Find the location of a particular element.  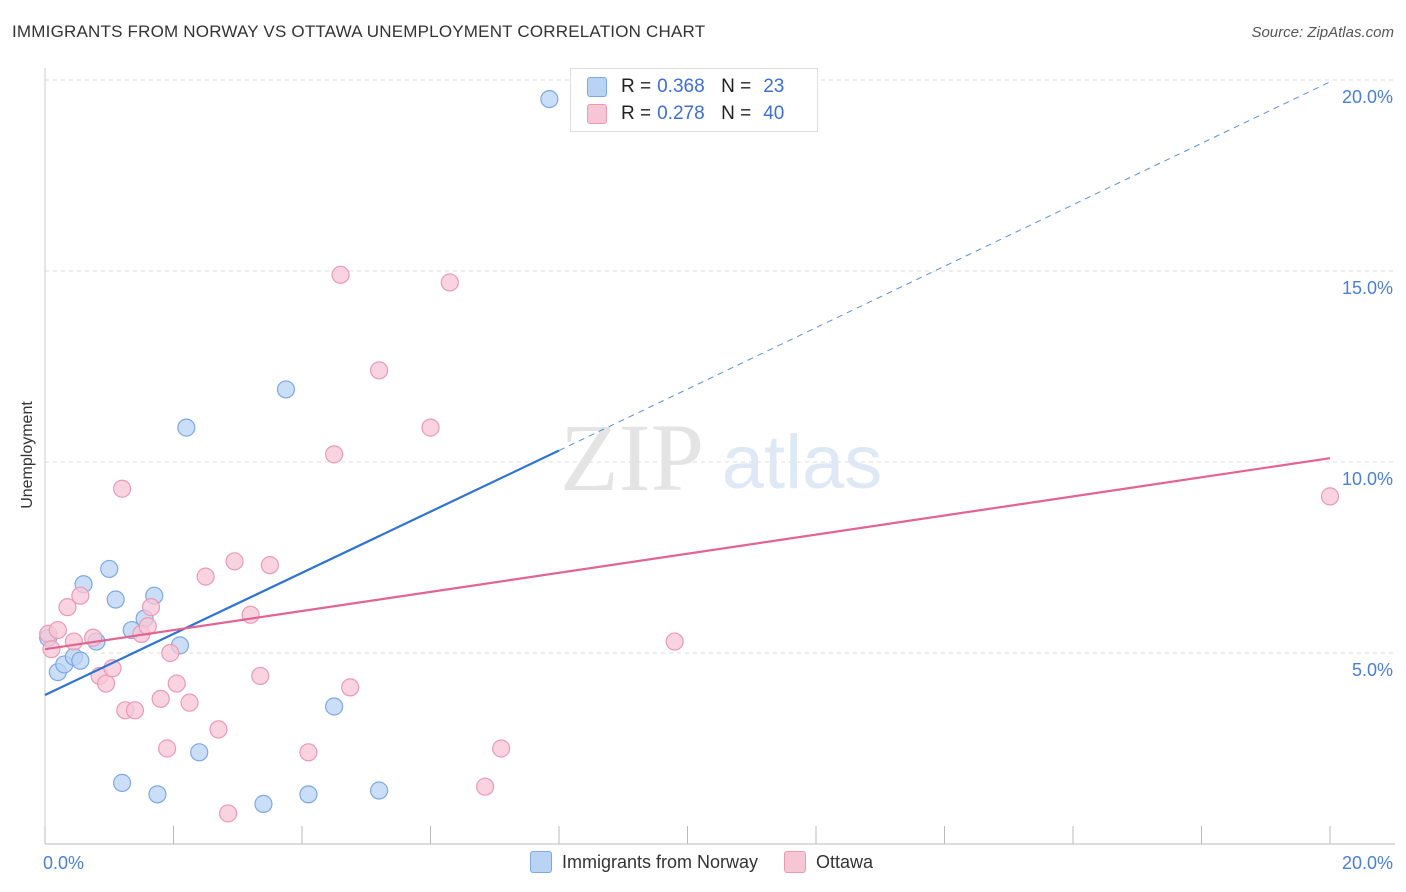

norway-trend-line is located at coordinates (302, 573).